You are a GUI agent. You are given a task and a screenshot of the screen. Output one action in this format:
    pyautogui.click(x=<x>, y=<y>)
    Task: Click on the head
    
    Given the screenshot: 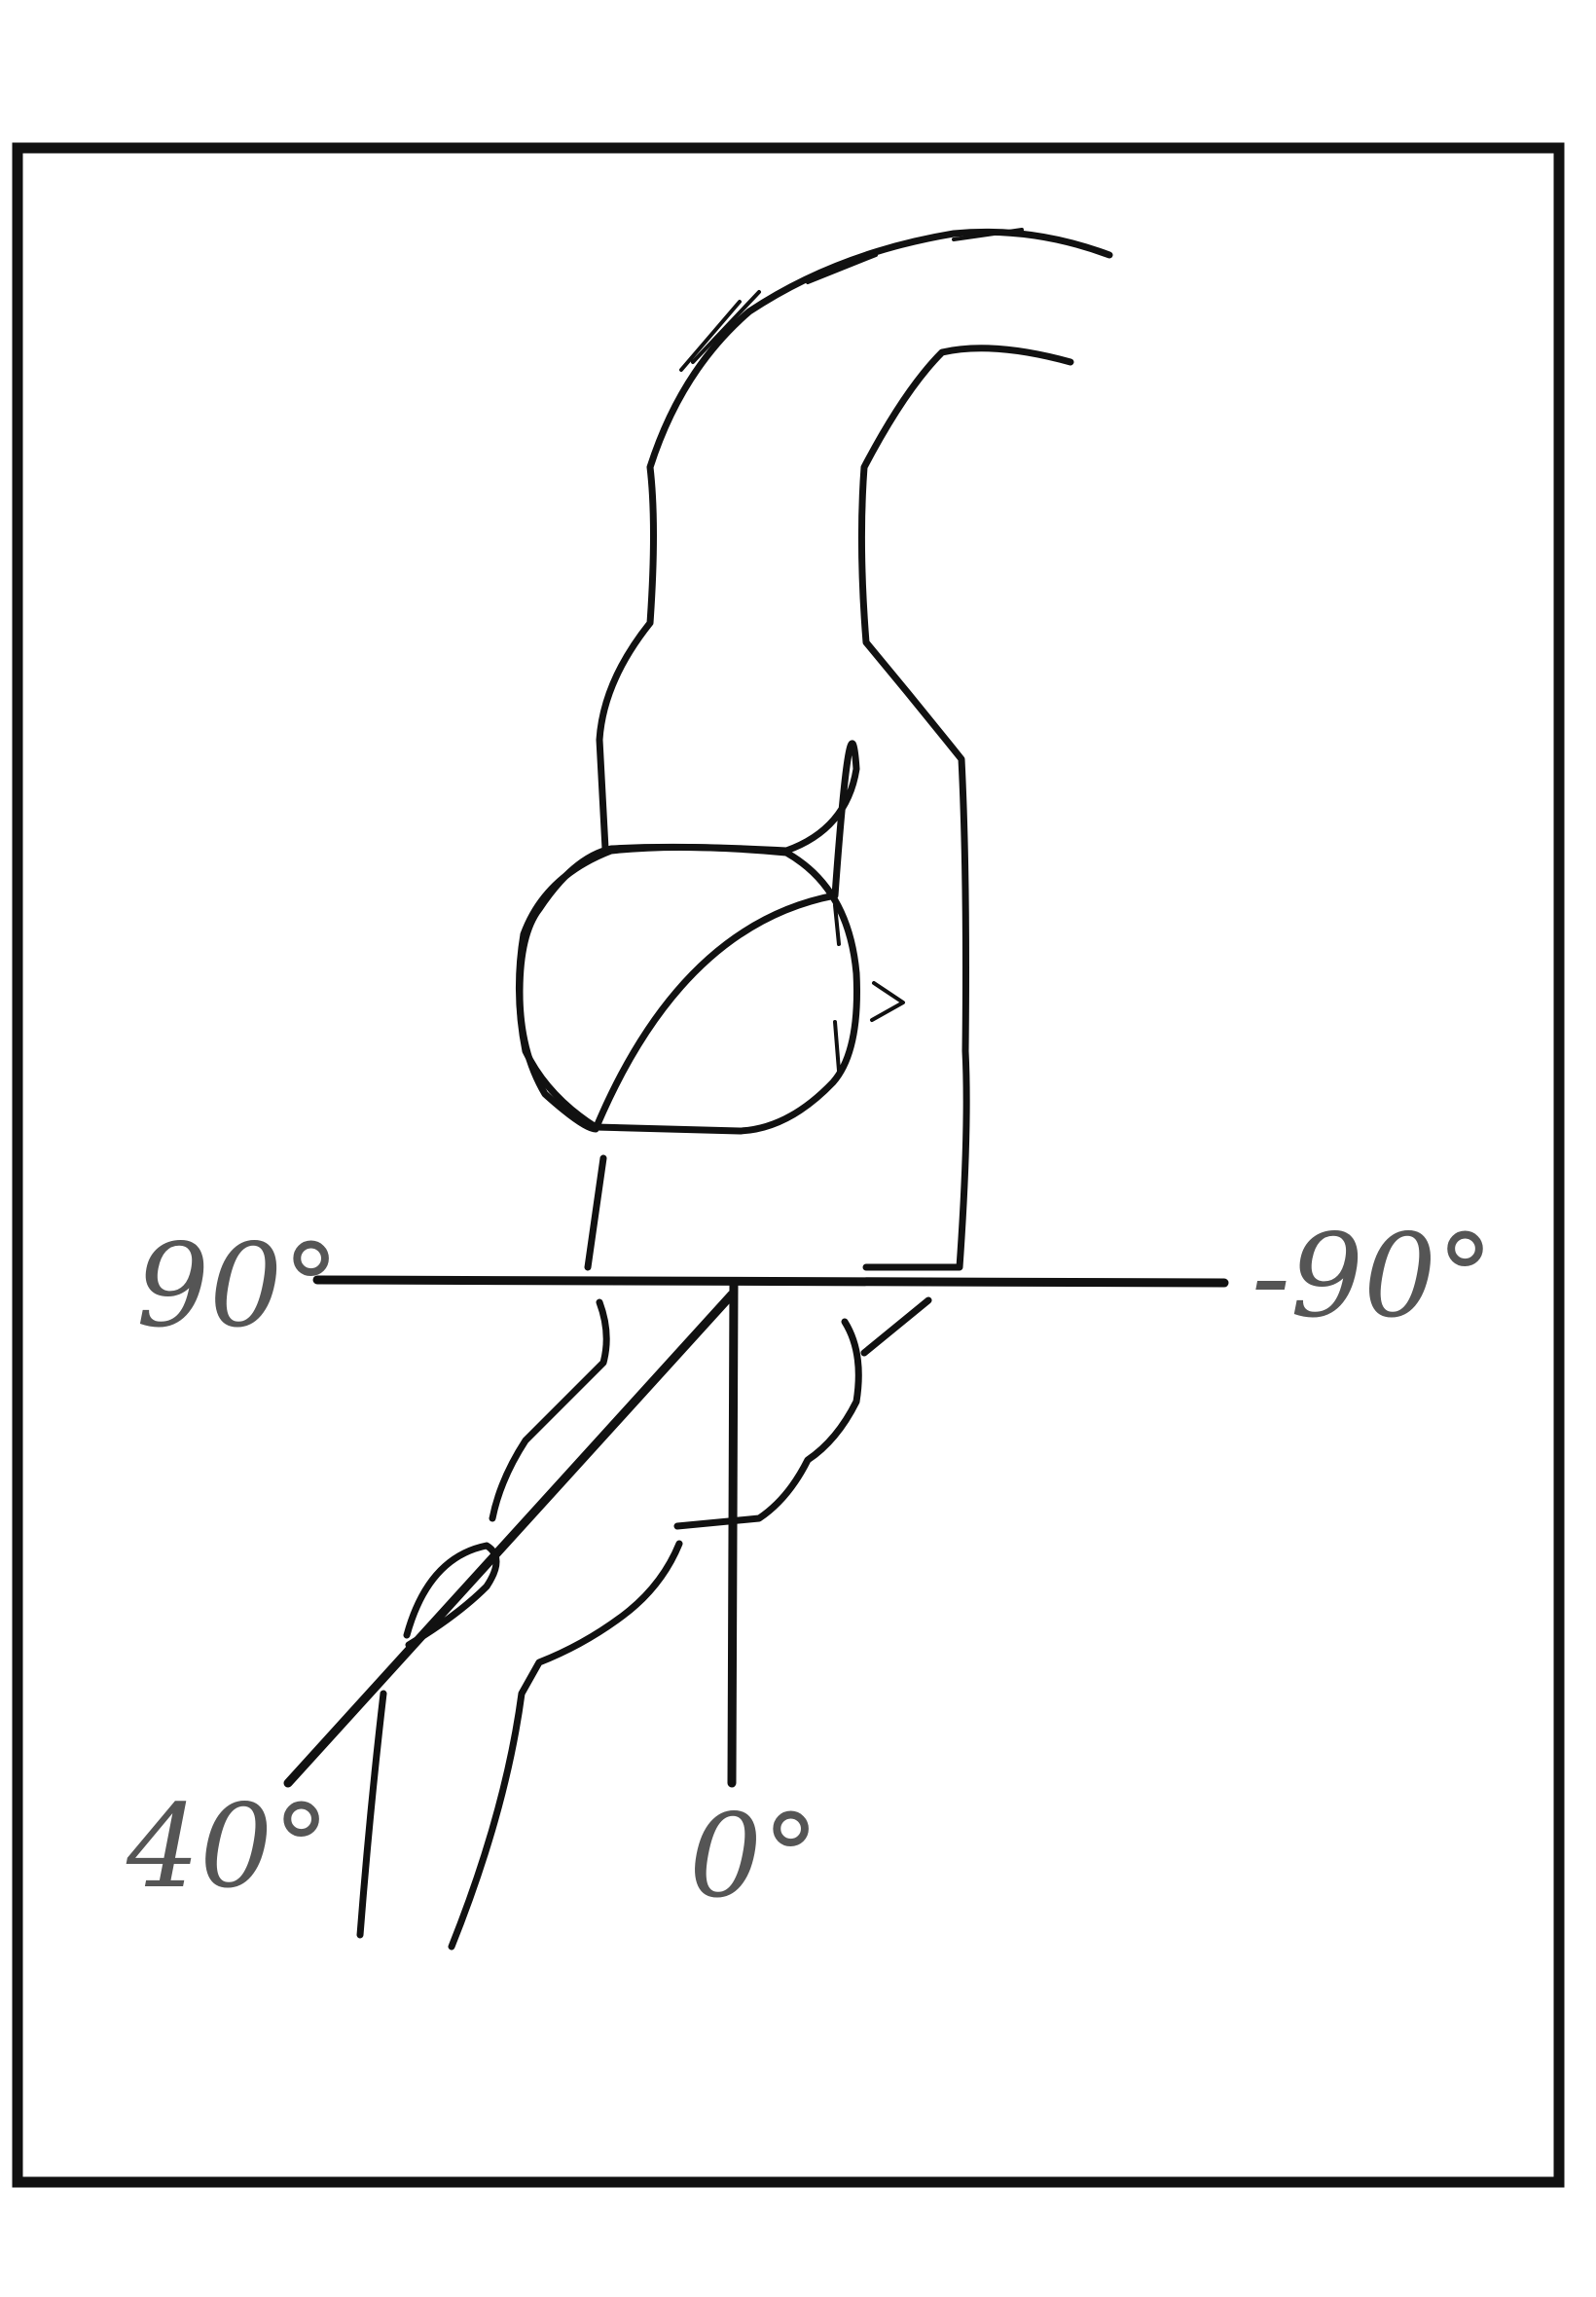 What is the action you would take?
    pyautogui.click(x=688, y=936)
    